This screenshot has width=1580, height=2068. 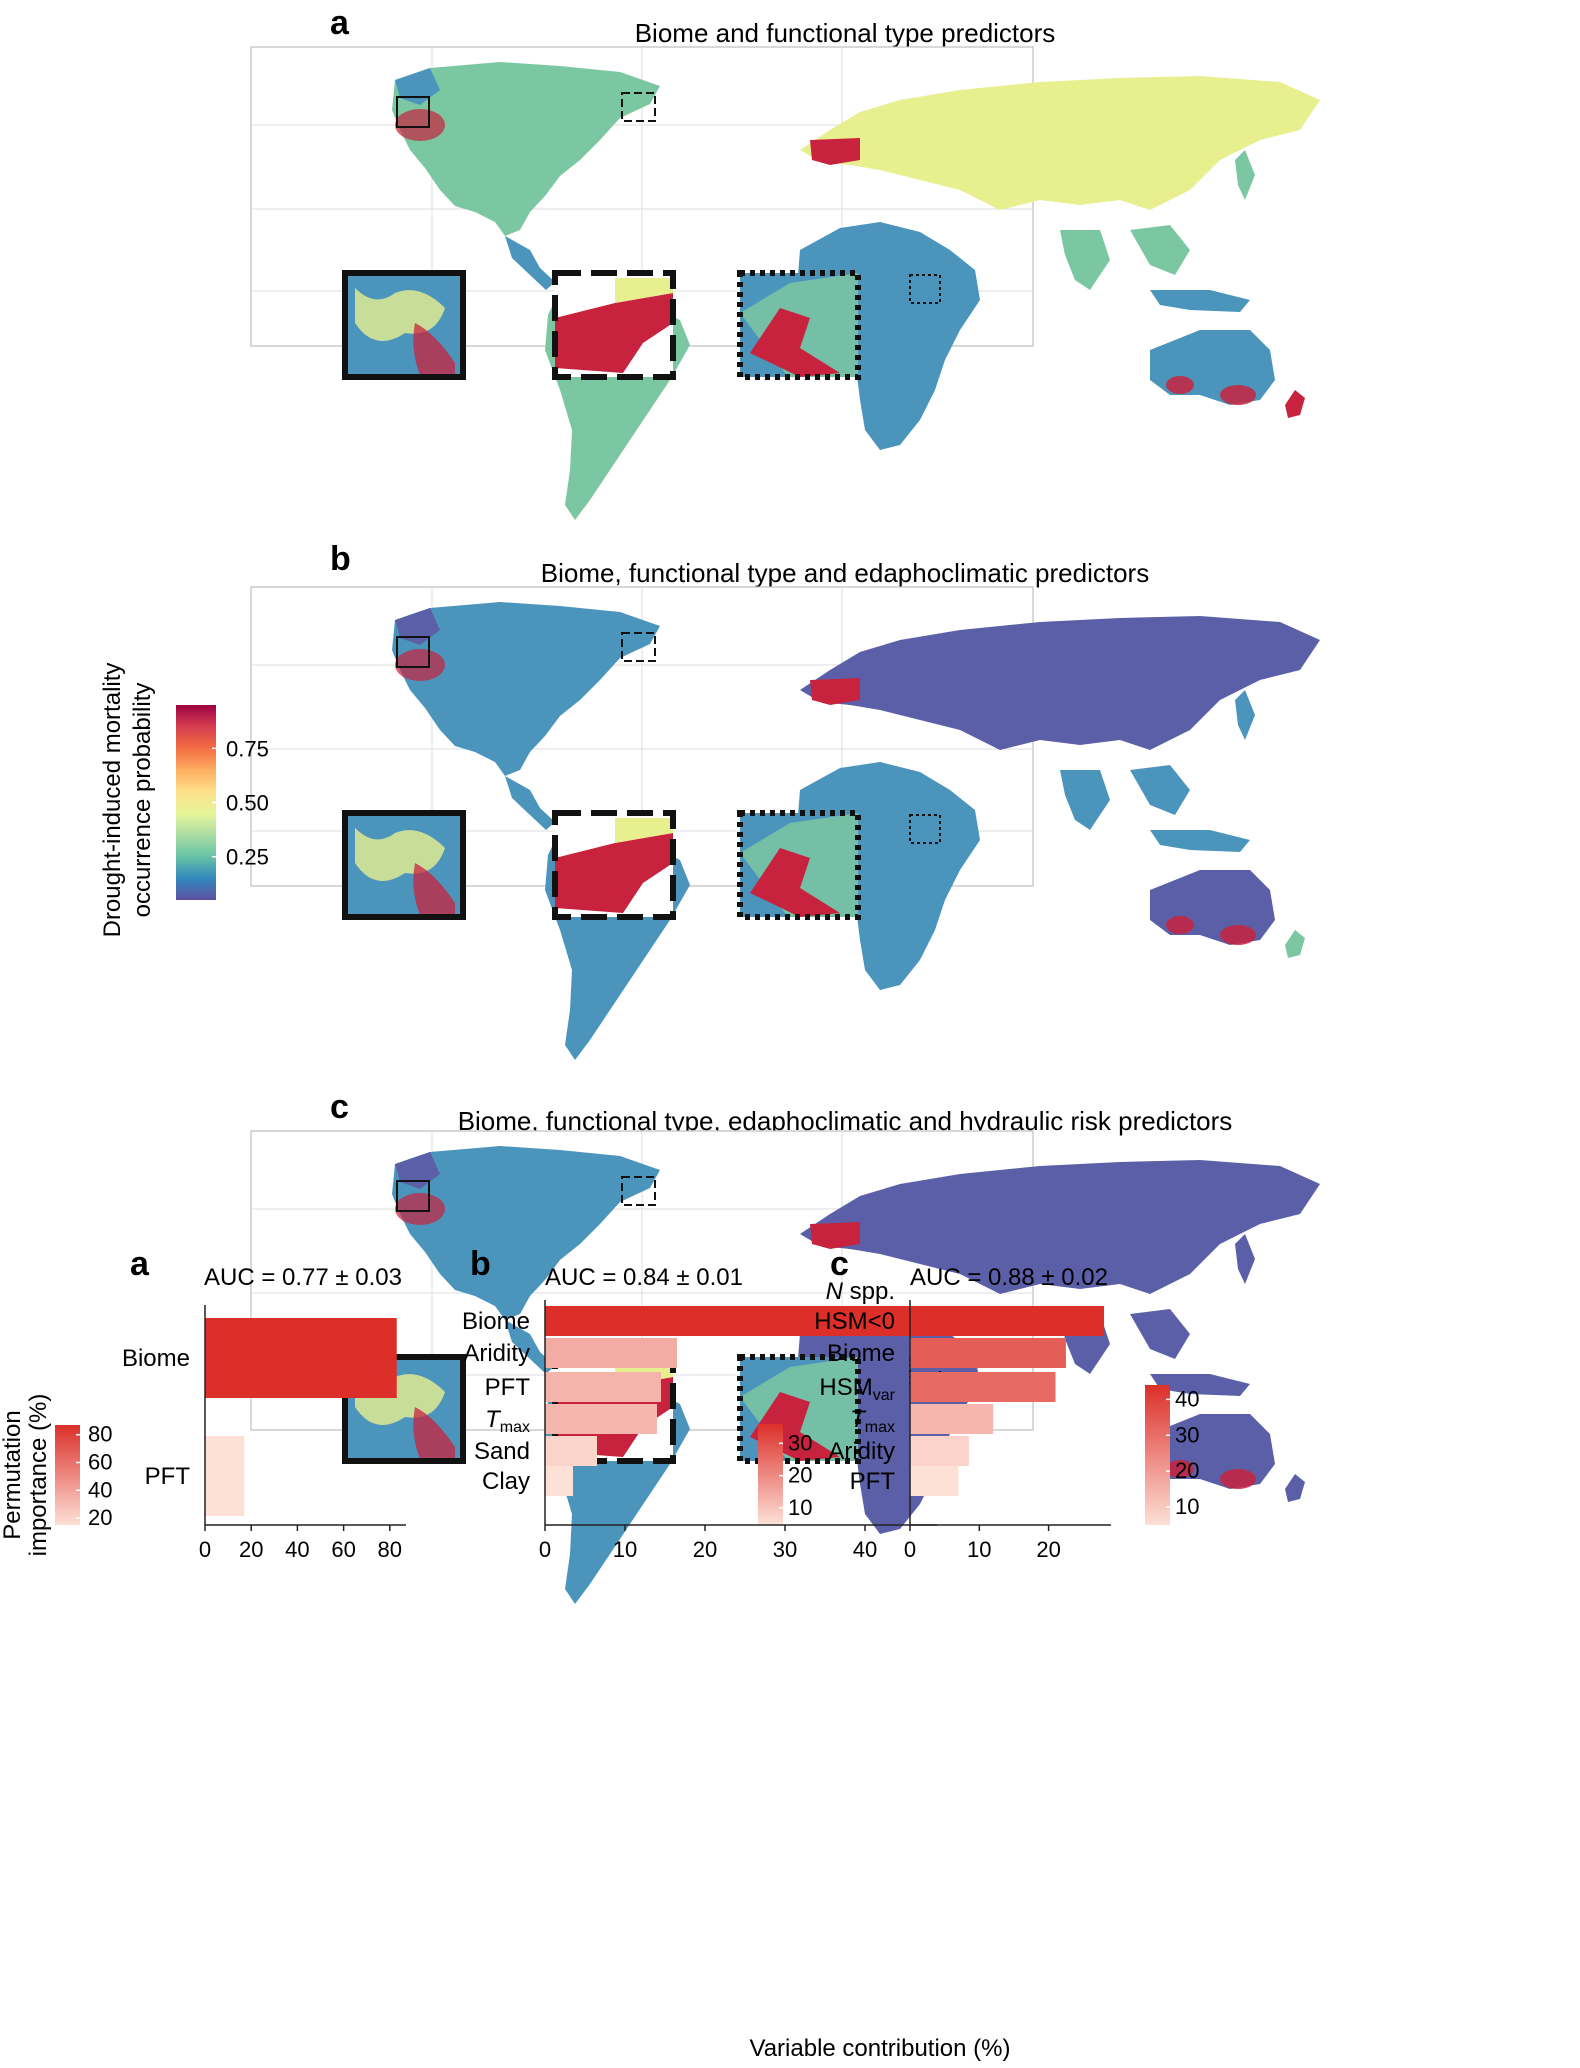 What do you see at coordinates (112, 800) in the screenshot?
I see `colorbar-label-line1: Drought-induced mortality` at bounding box center [112, 800].